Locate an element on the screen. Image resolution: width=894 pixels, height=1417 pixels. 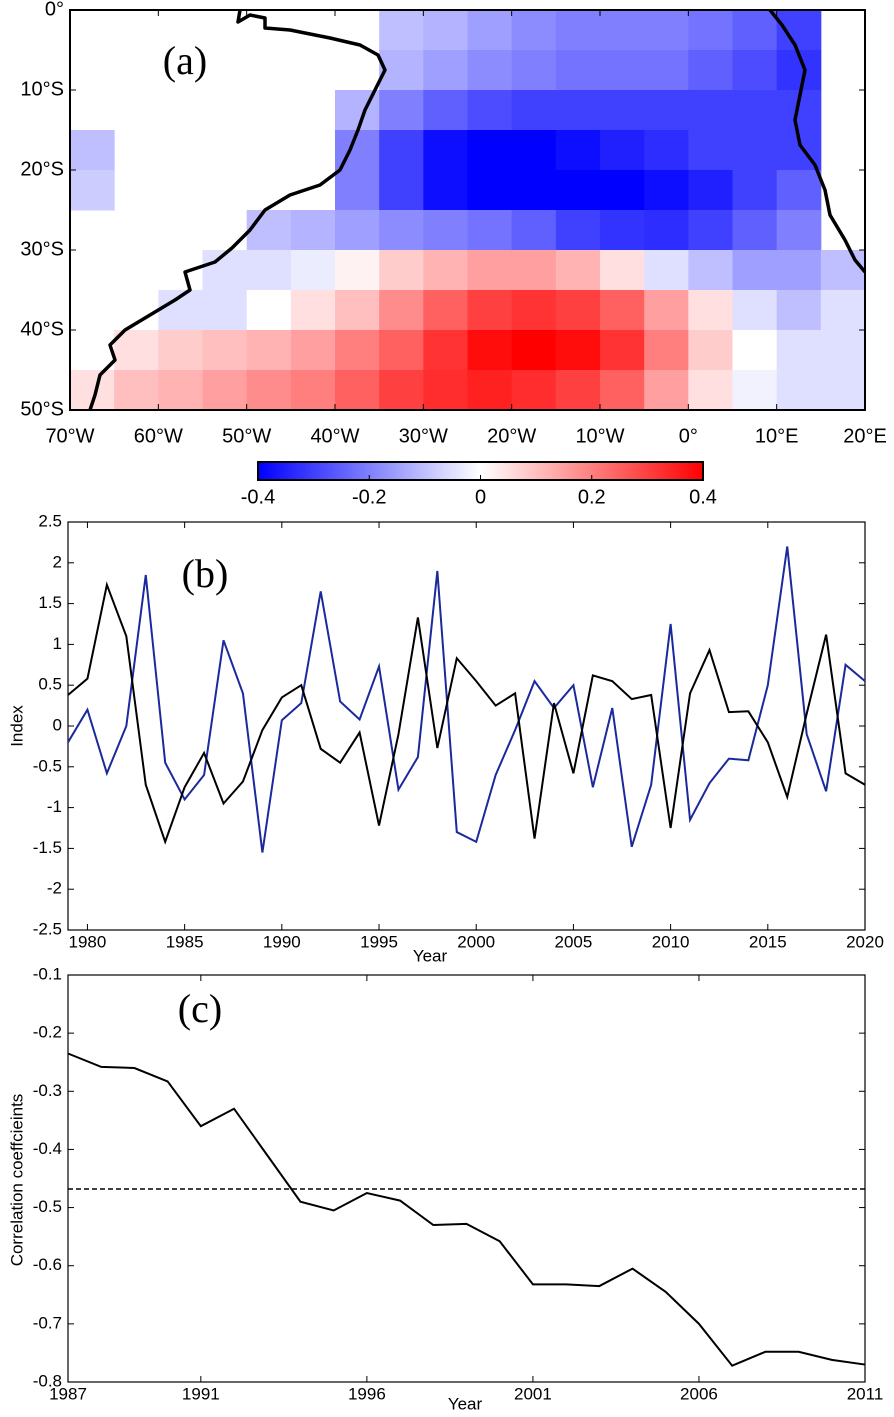
y-tick-label: 20°S is located at coordinates (42, 169).